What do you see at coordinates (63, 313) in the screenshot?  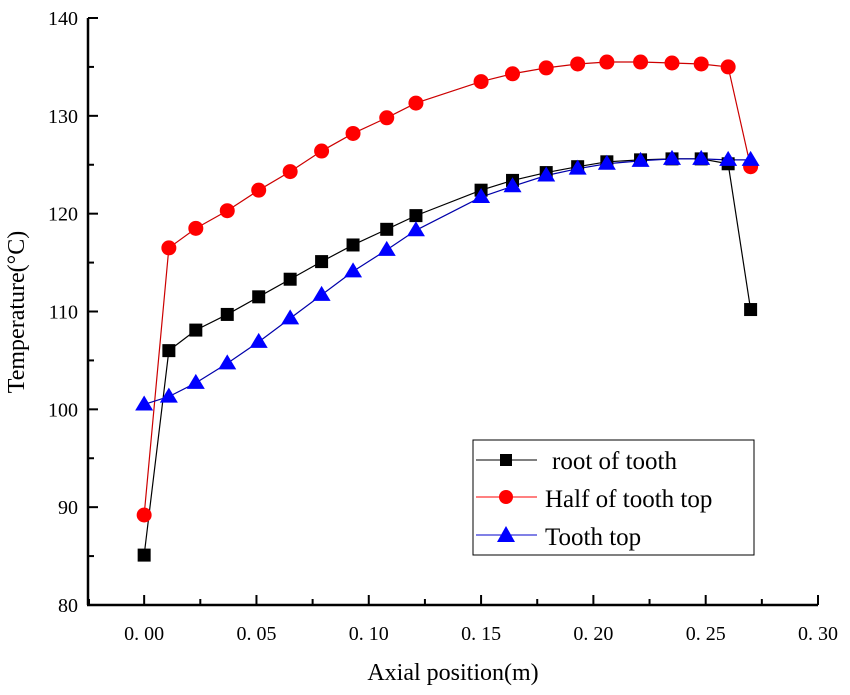 I see `y-tick-label: 110` at bounding box center [63, 313].